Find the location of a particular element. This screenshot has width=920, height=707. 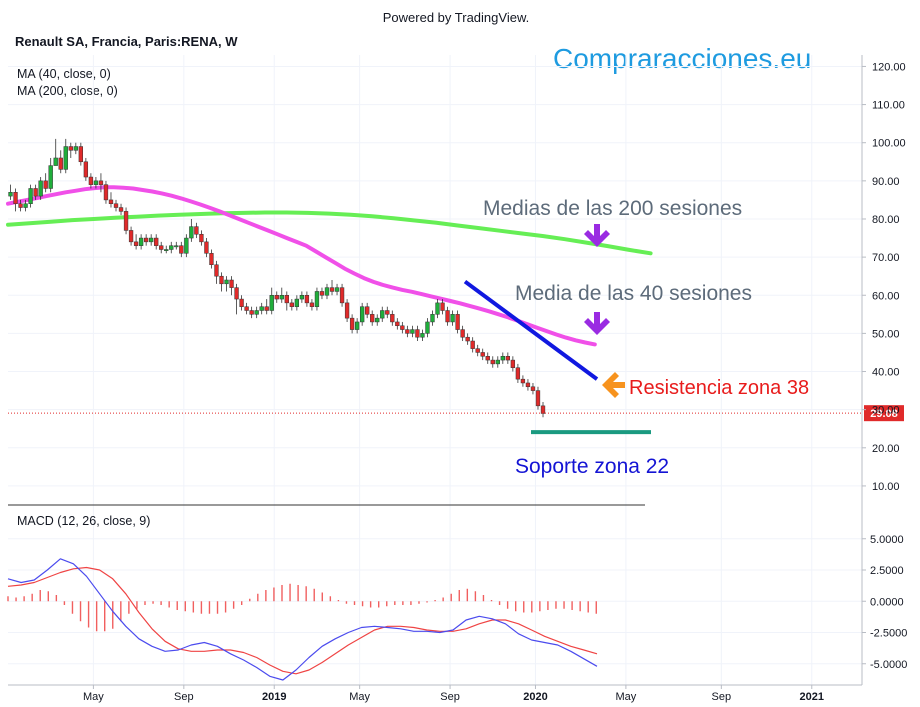

overlays is located at coordinates (557, 357).